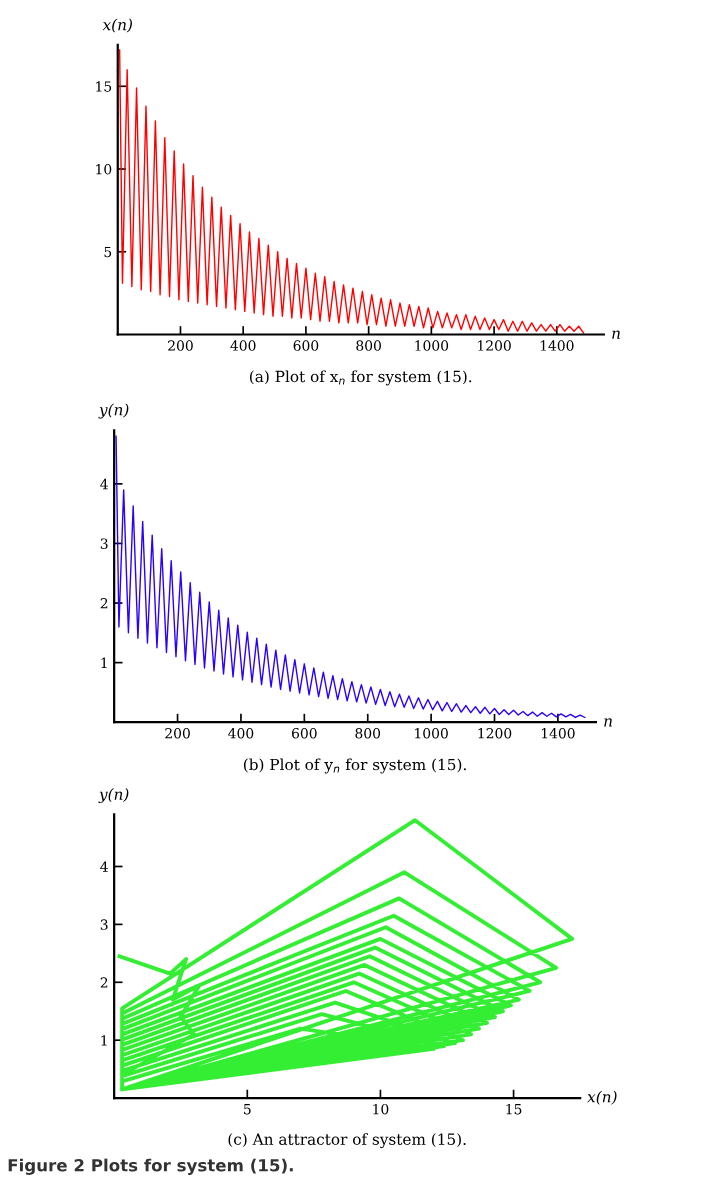 Image resolution: width=718 pixels, height=1182 pixels. Describe the element at coordinates (150, 1166) in the screenshot. I see `caption: Figure 2 Plots for system (15).` at that location.